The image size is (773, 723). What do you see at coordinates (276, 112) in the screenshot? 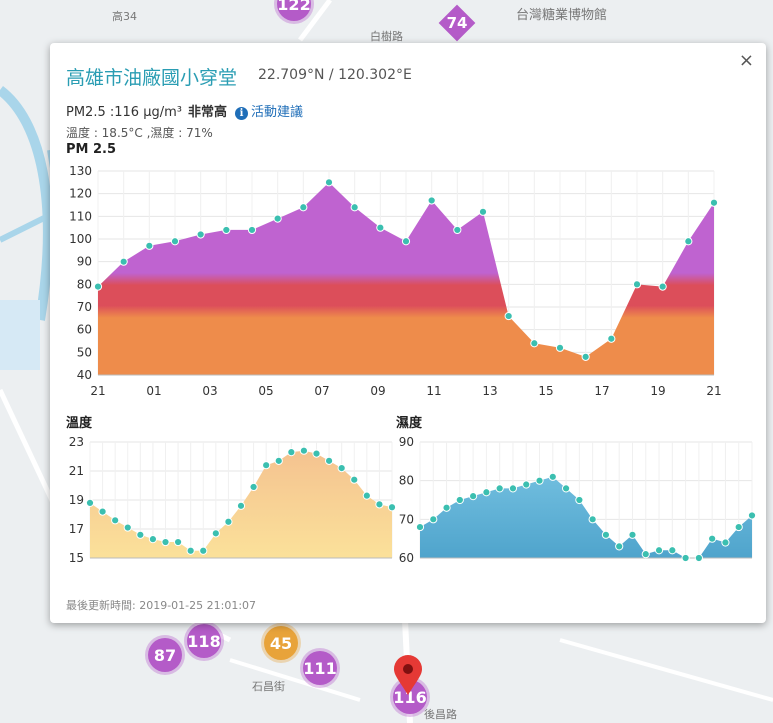
I see `activity-suggestion-link: 活動建議` at bounding box center [276, 112].